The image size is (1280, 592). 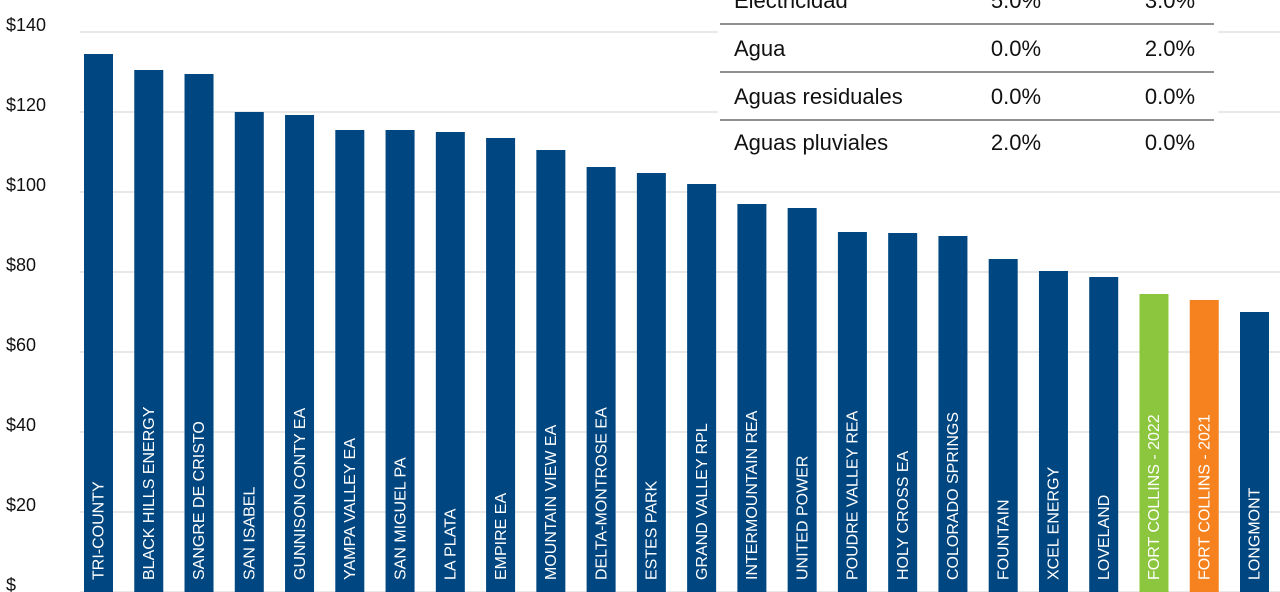 What do you see at coordinates (1154, 497) in the screenshot?
I see `bar-label: FORT COLLINS - 2022` at bounding box center [1154, 497].